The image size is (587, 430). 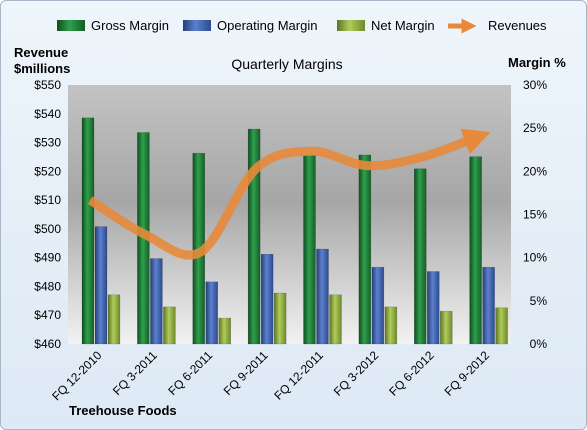 What do you see at coordinates (47, 286) in the screenshot?
I see `left-tick-label: $480` at bounding box center [47, 286].